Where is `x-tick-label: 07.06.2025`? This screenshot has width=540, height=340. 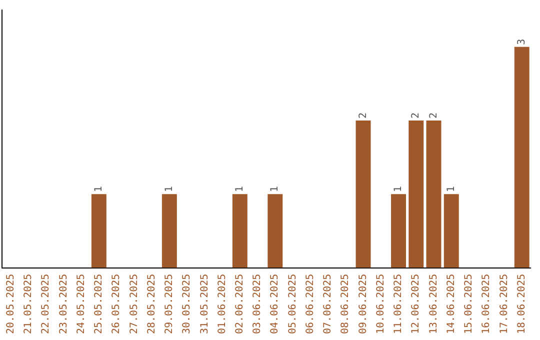 x-tick-label: 07.06.2025 is located at coordinates (328, 304).